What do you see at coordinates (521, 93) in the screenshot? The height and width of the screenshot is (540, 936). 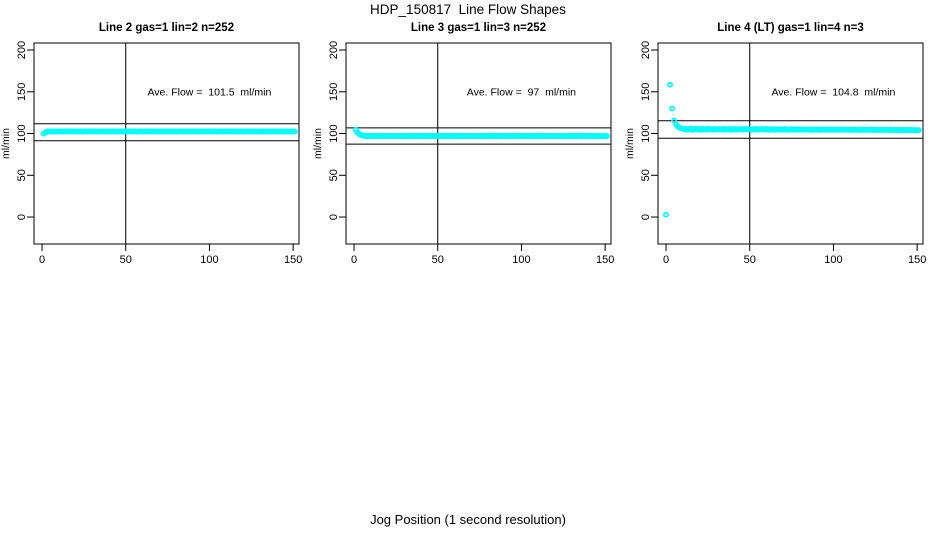 I see `ave-flow-annotation: Ave. Flow = 97 ml/min` at bounding box center [521, 93].